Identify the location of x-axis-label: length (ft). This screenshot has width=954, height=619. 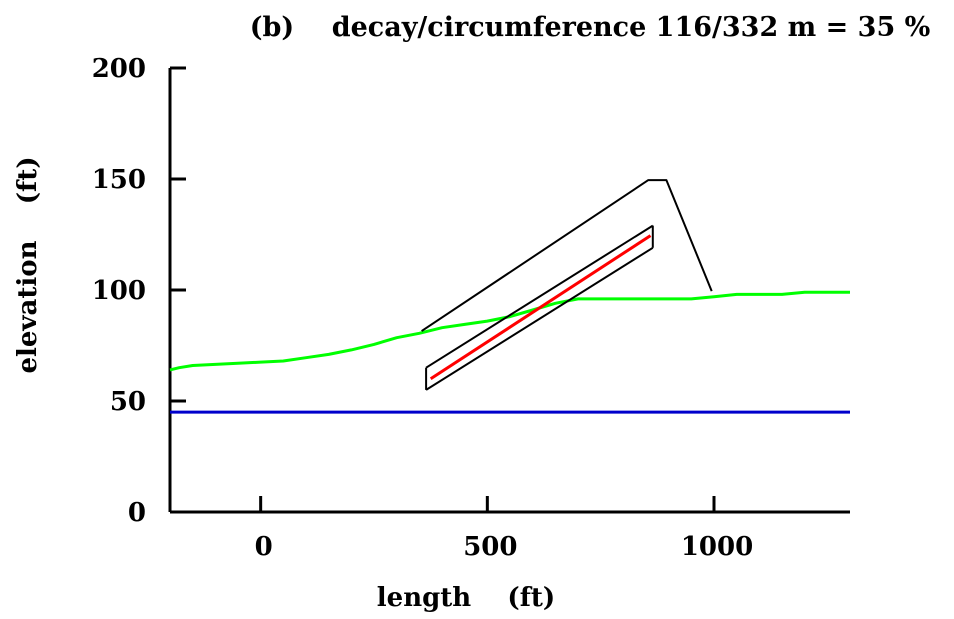
(466, 598).